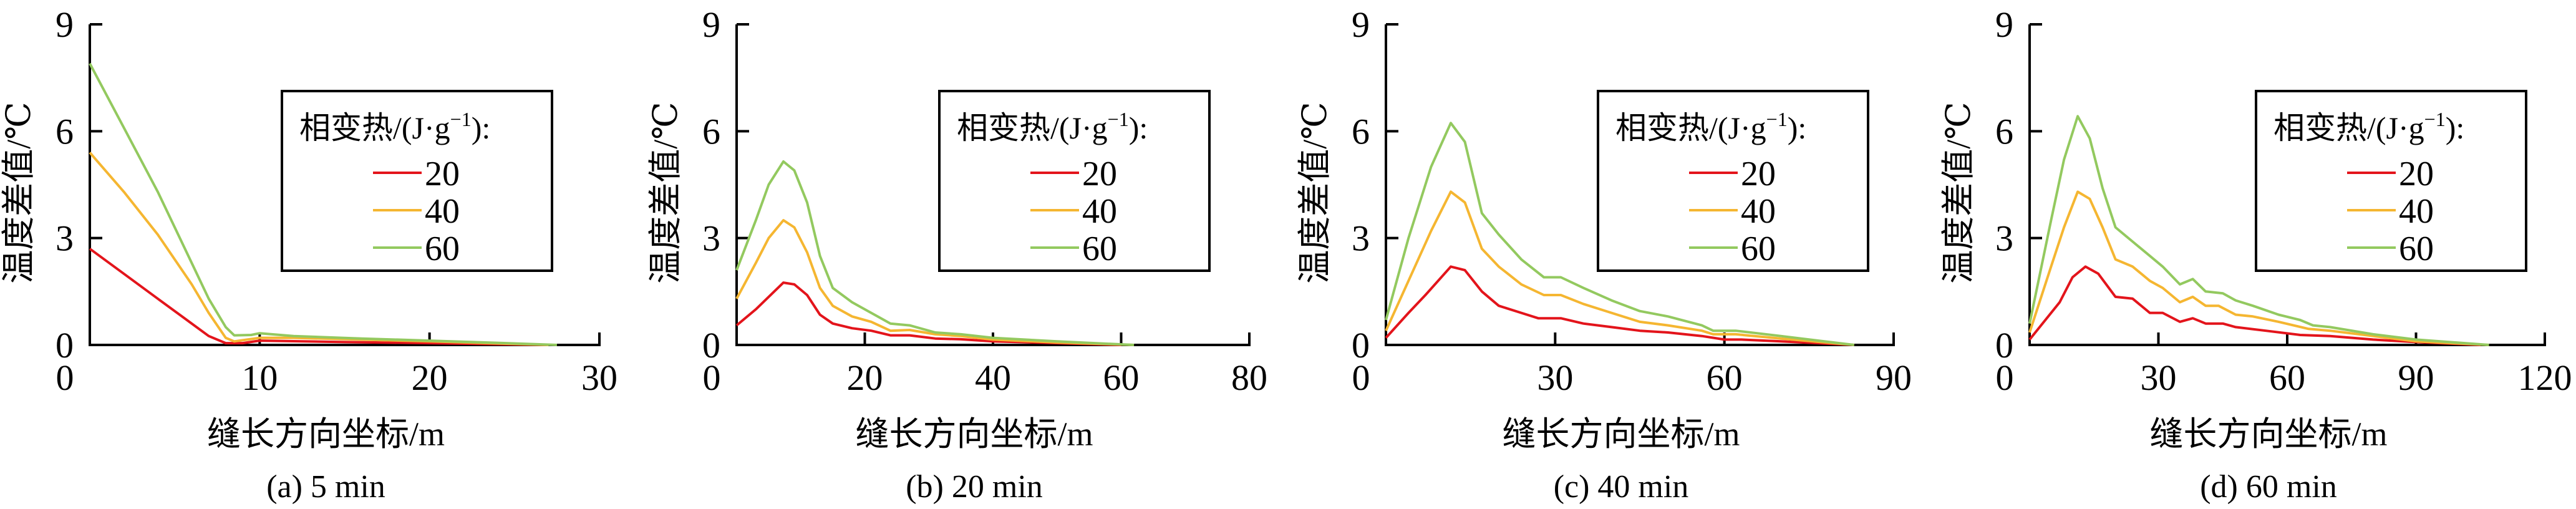  Describe the element at coordinates (325, 487) in the screenshot. I see `panel-caption: (a) 5 min` at that location.